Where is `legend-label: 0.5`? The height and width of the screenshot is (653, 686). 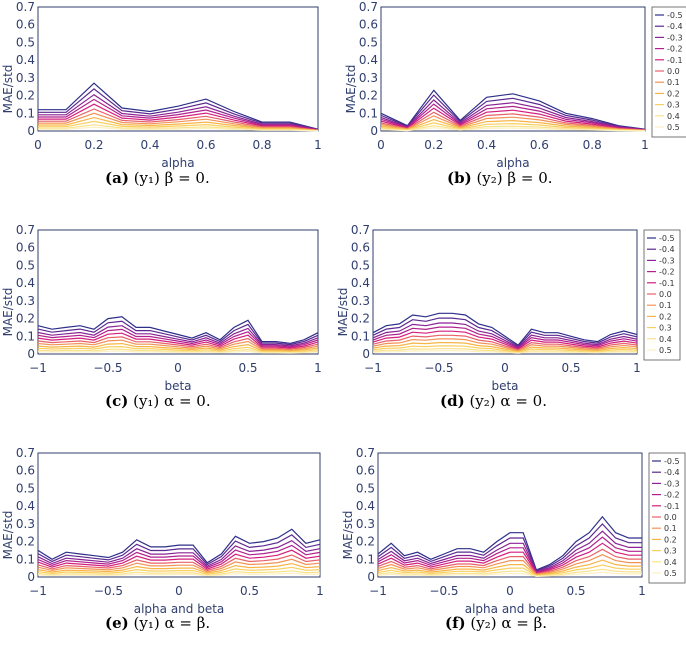
legend-label: 0.5 is located at coordinates (673, 127).